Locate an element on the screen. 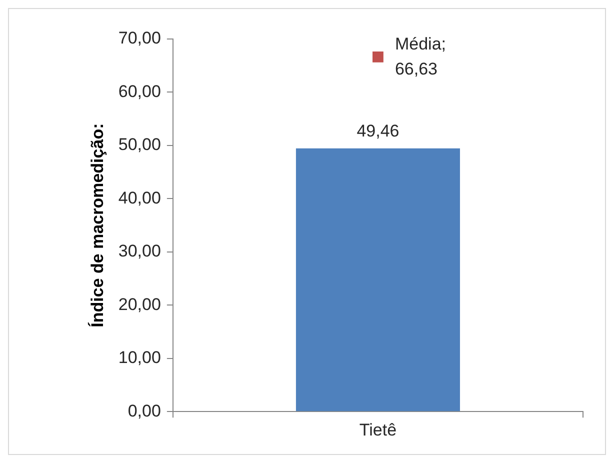 The height and width of the screenshot is (463, 614). data-label: 49,46 is located at coordinates (378, 131).